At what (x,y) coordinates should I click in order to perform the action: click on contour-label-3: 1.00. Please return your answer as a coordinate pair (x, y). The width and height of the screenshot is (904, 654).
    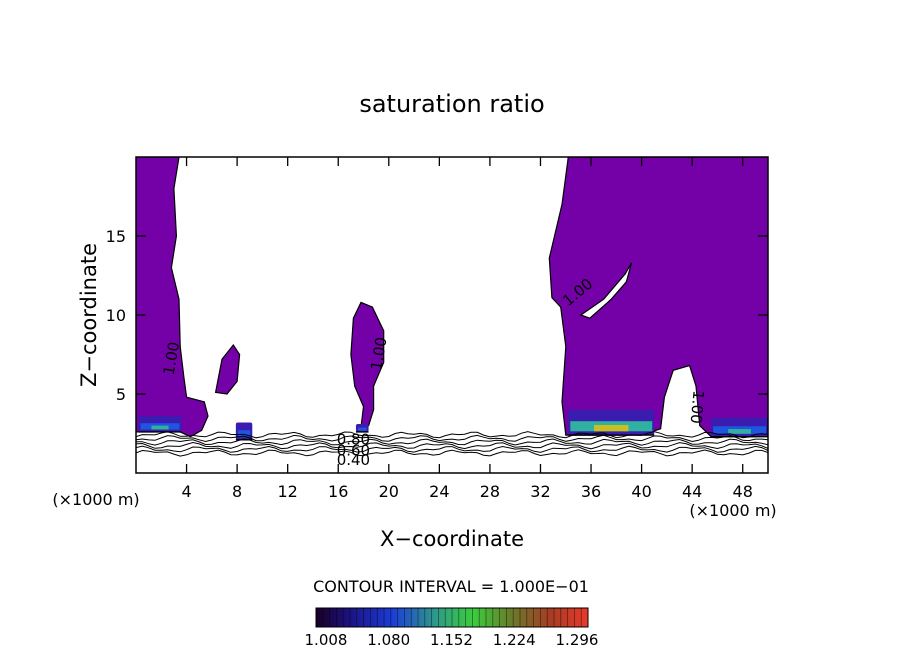
    Looking at the image, I should click on (697, 407).